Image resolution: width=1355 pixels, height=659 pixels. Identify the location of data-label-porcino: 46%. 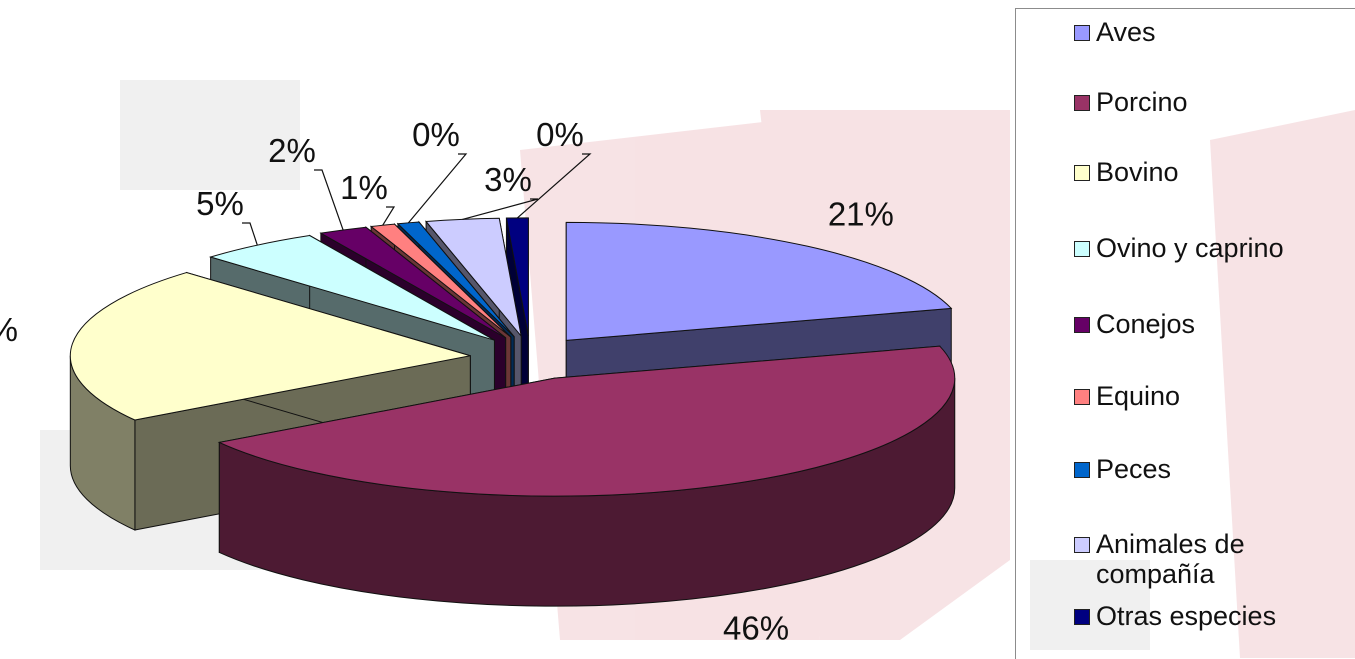
(756, 627).